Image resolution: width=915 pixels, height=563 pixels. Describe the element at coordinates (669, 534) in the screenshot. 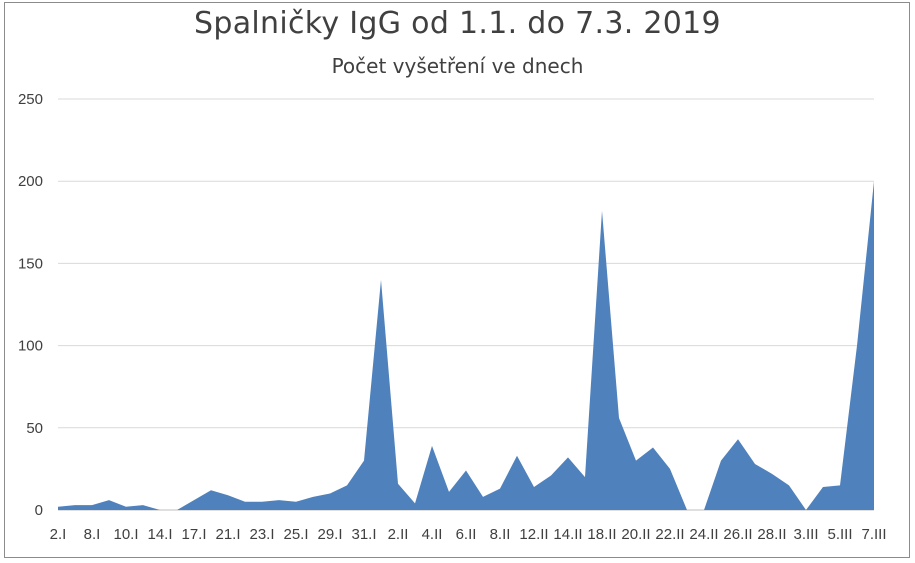

I see `x-tick-label: 22.II` at that location.